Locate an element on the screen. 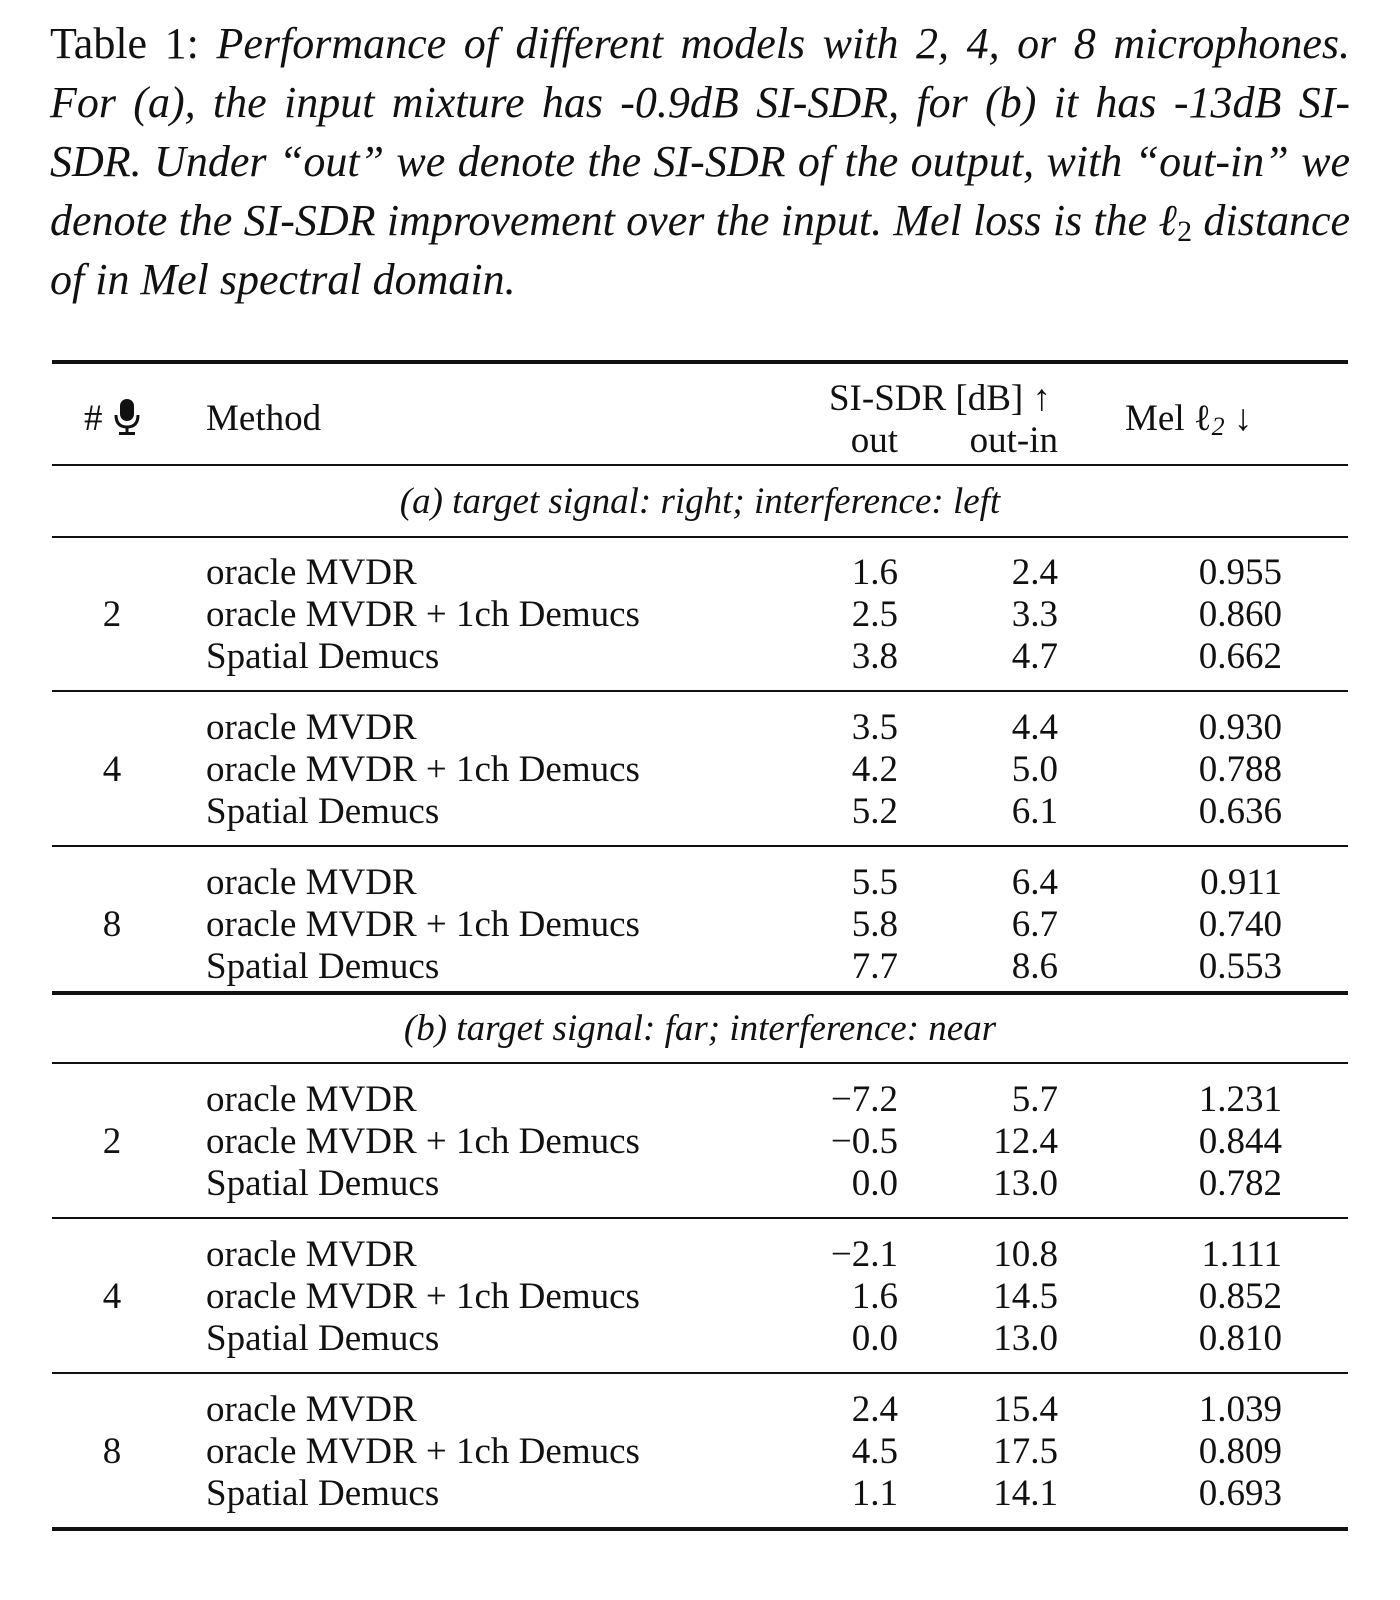  mel-cell: 0.553 is located at coordinates (1240, 966).